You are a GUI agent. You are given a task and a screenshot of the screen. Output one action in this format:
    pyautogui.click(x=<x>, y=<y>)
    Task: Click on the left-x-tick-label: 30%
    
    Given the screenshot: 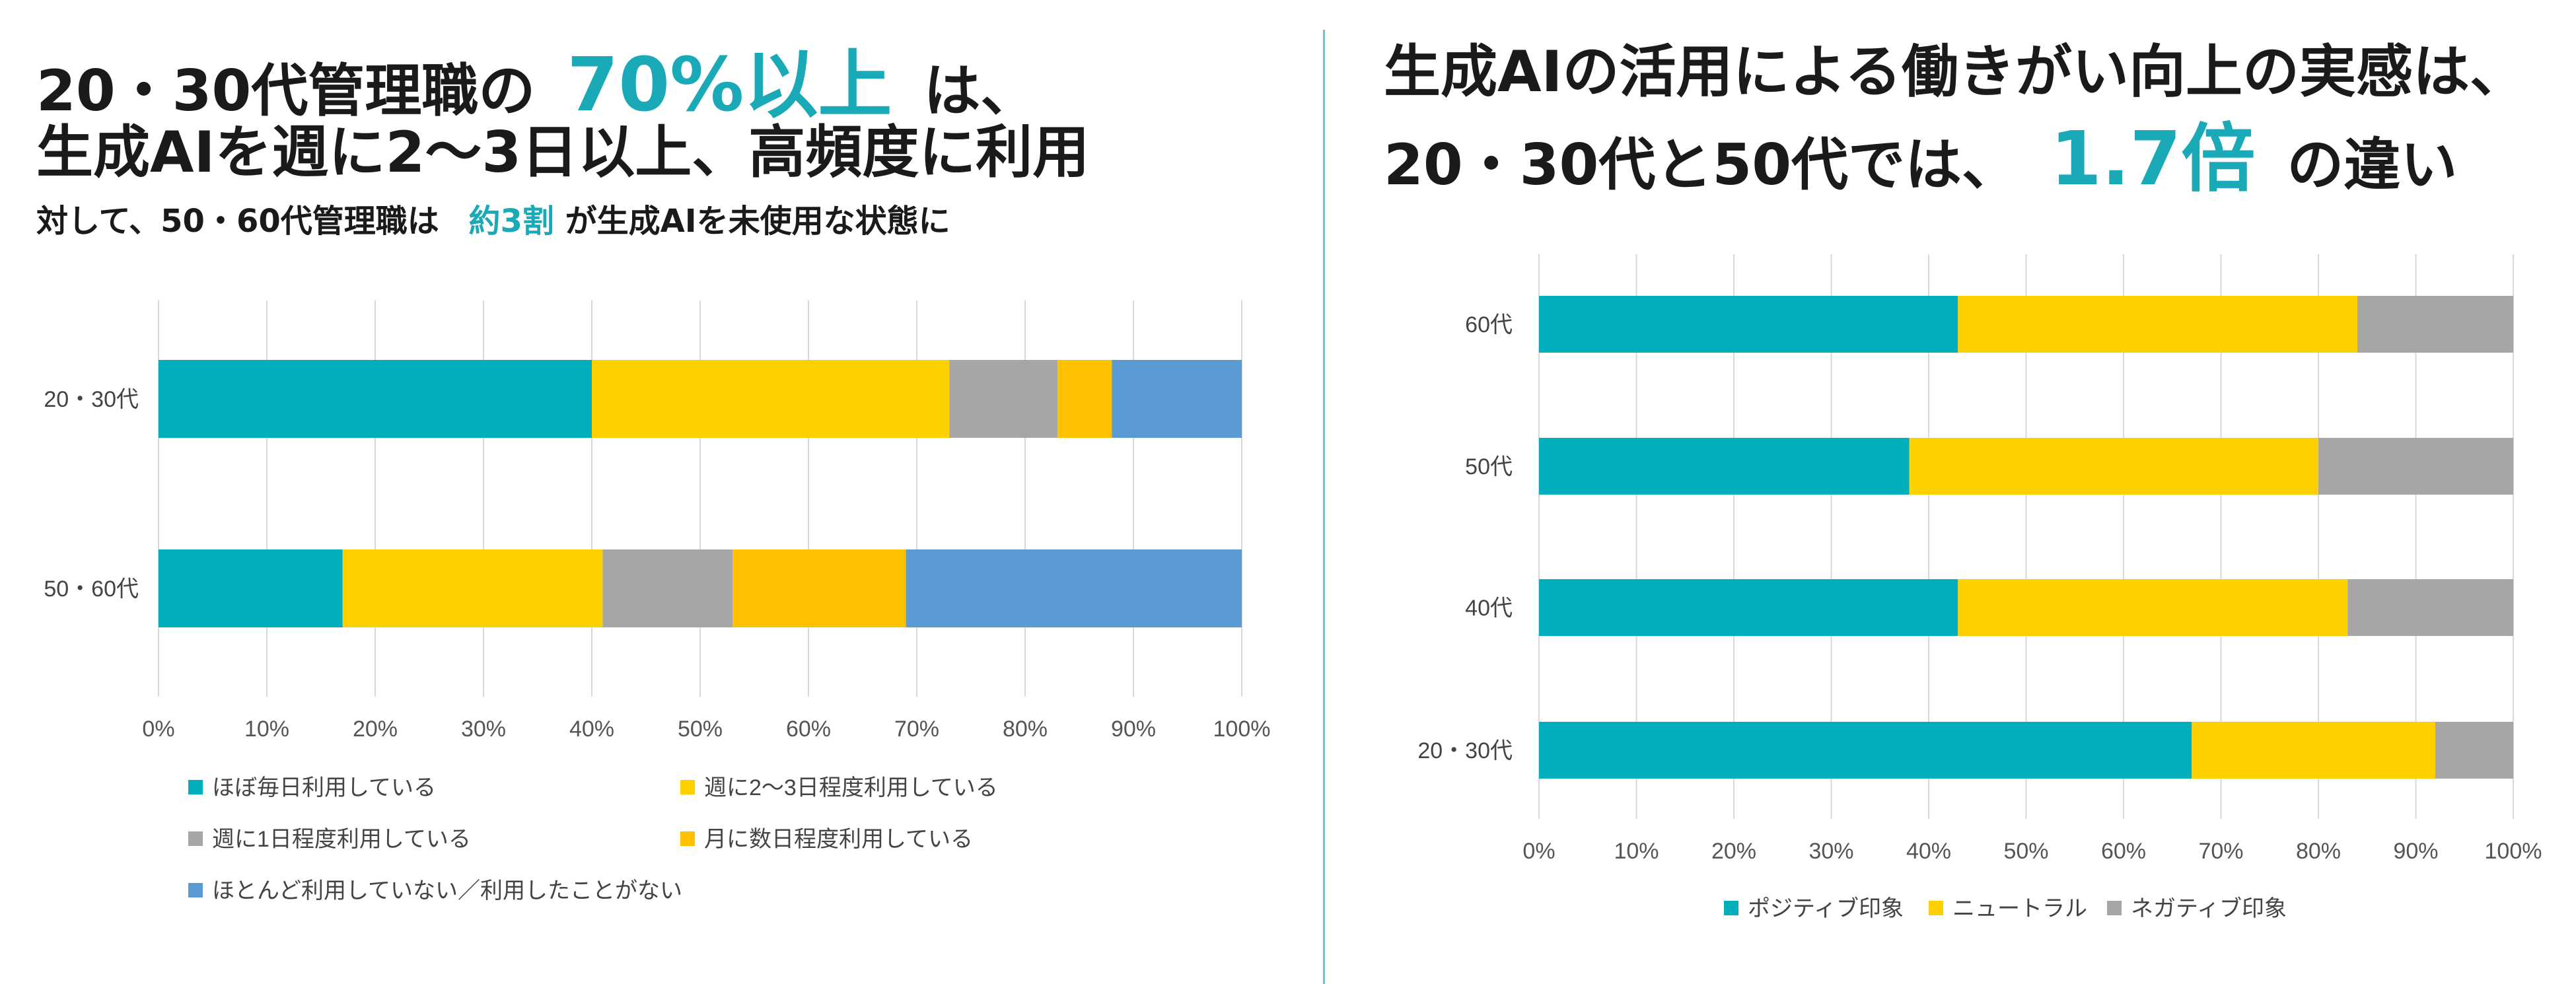 What is the action you would take?
    pyautogui.click(x=483, y=729)
    